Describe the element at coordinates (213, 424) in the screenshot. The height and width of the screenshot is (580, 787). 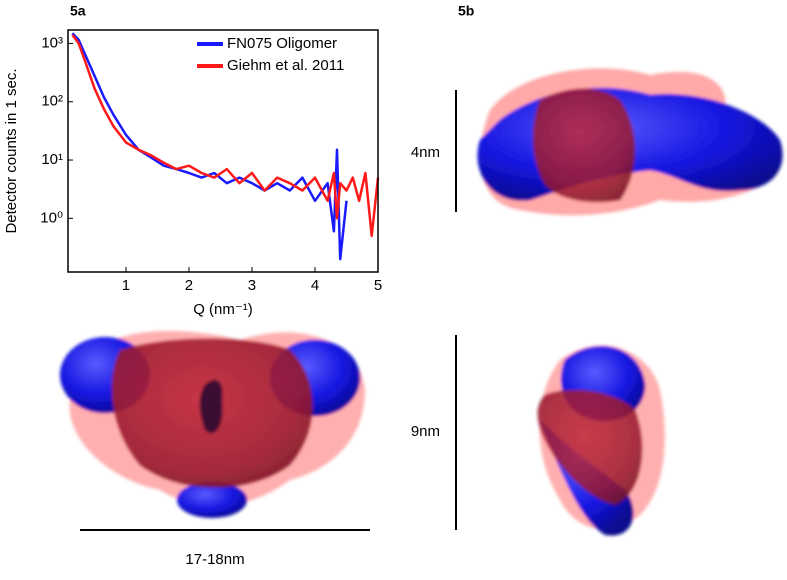
I see `structure-front` at that location.